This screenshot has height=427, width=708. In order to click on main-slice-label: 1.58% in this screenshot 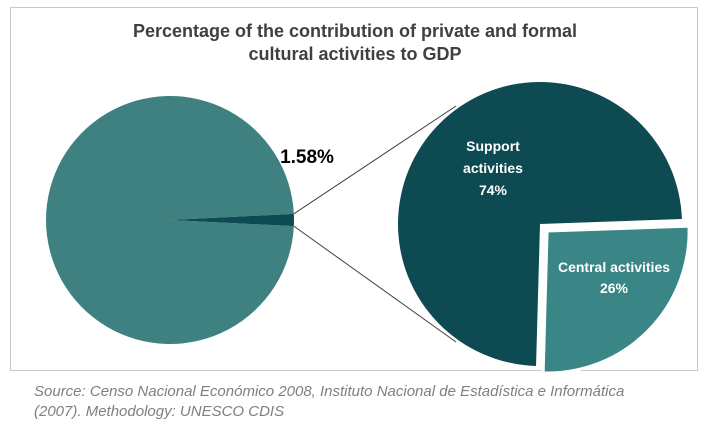, I will do `click(307, 157)`.